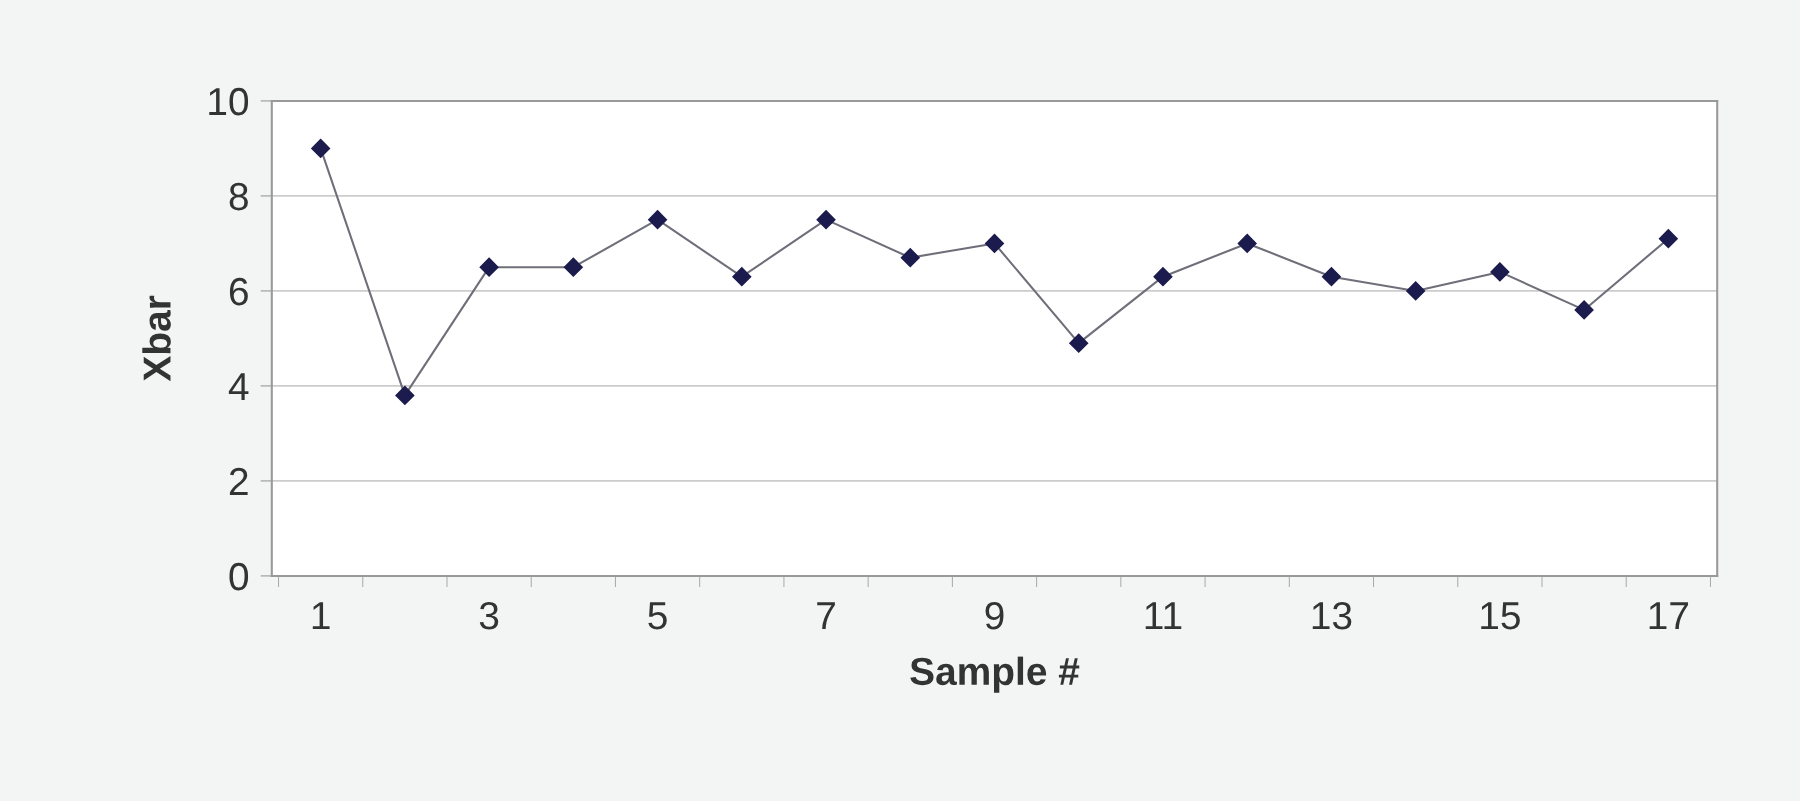  Describe the element at coordinates (321, 616) in the screenshot. I see `x-tick-label: 1` at that location.